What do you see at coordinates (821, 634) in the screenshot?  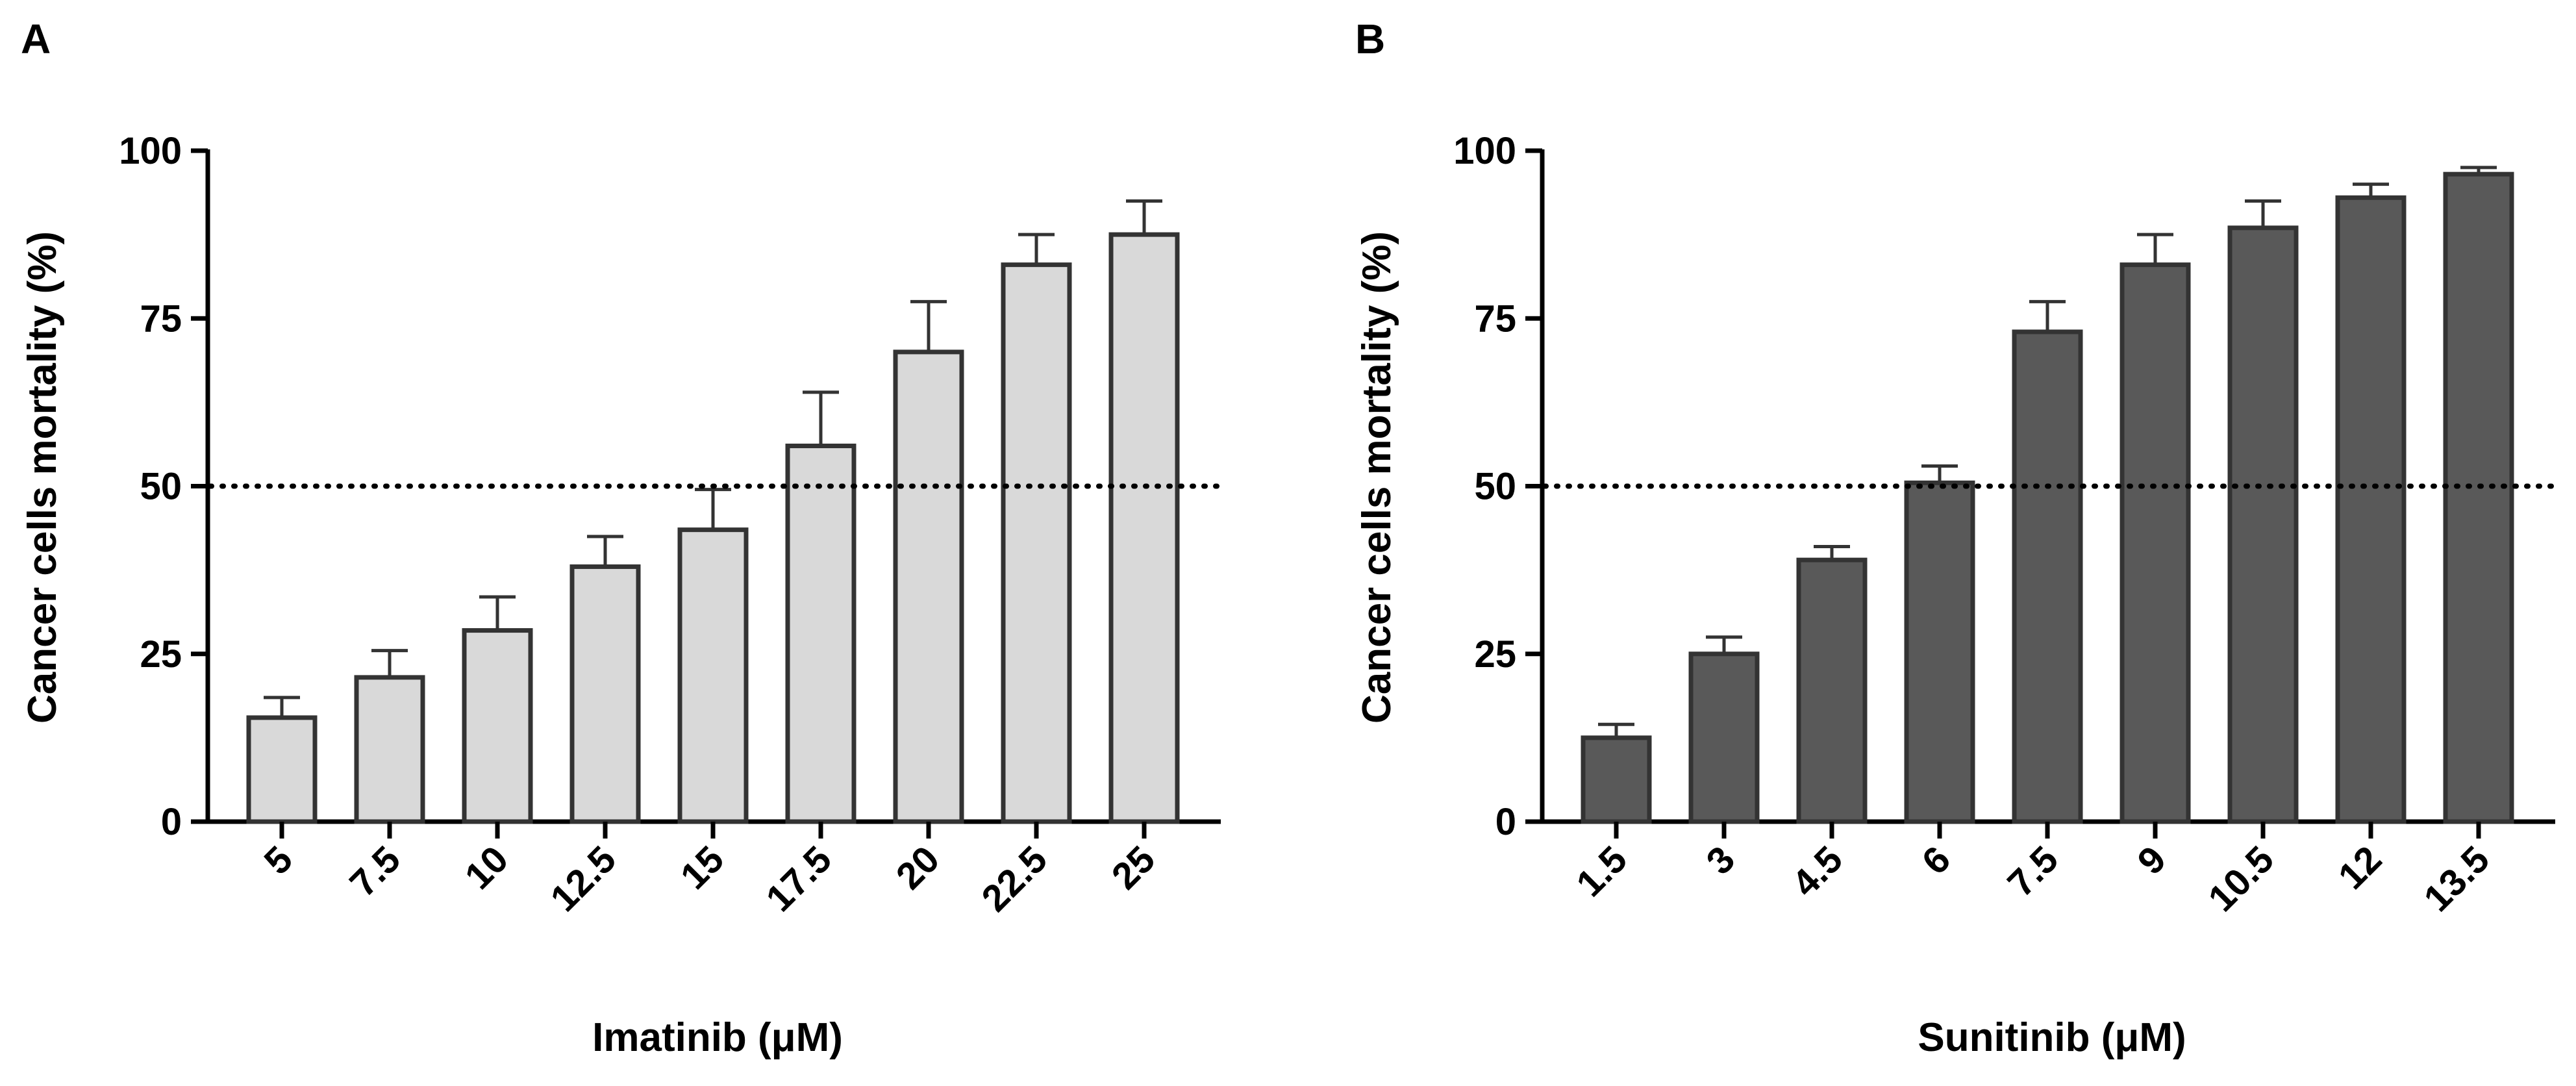 I see `panel-a-bar-17.5` at bounding box center [821, 634].